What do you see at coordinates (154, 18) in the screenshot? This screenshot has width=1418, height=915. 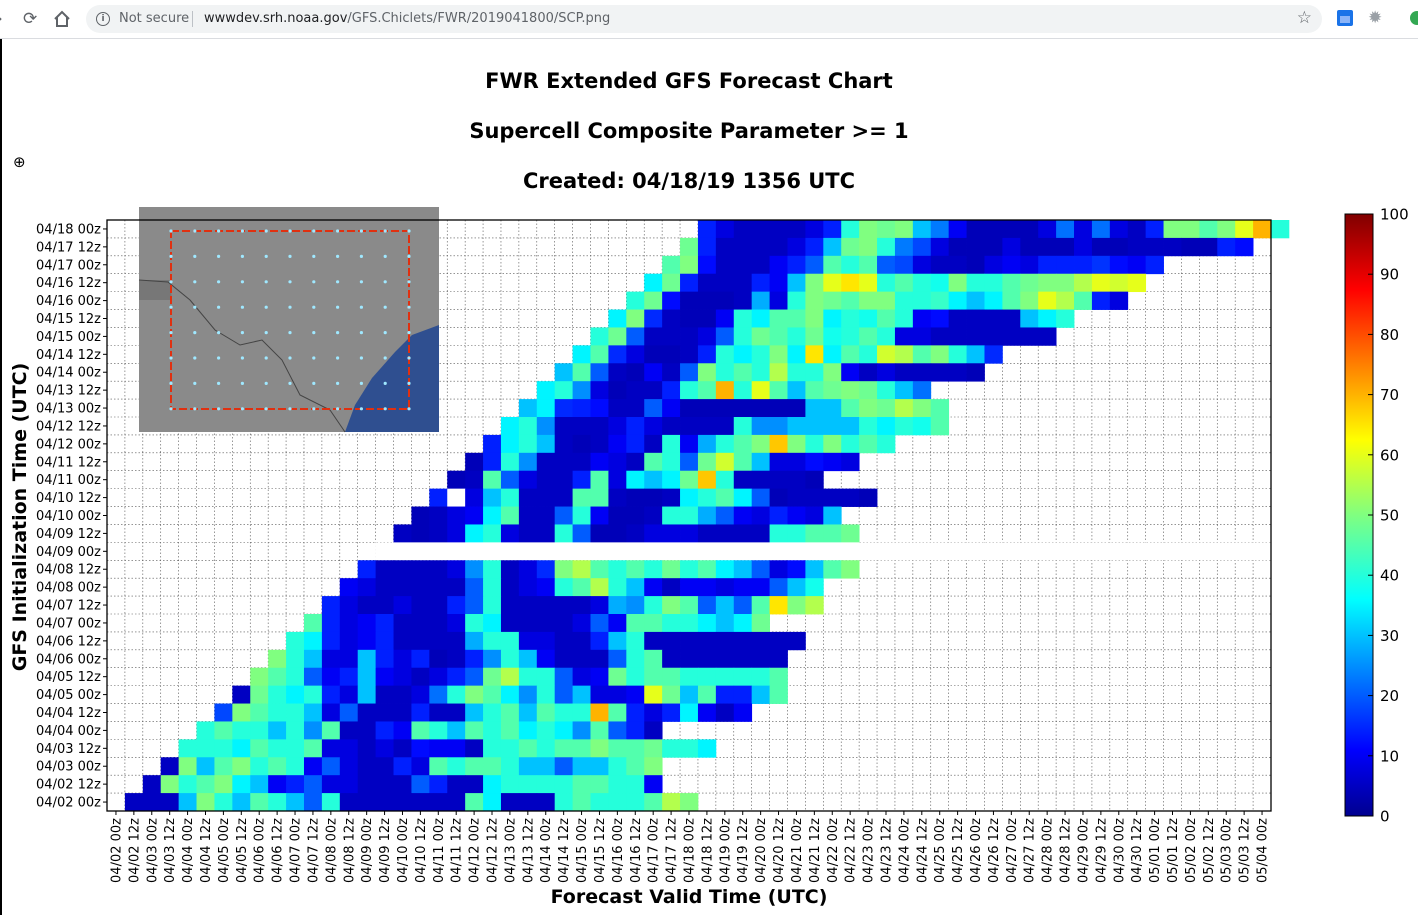 I see `security-label: Not secure` at bounding box center [154, 18].